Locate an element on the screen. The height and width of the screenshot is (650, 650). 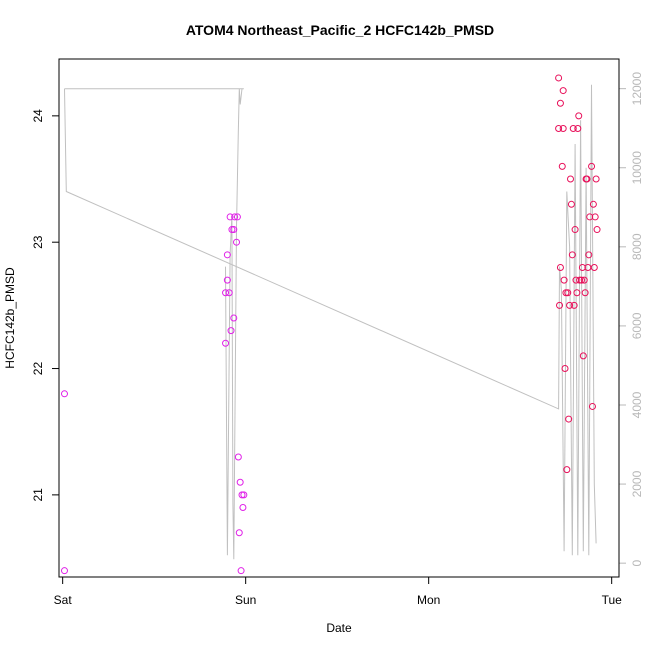
y2-tick-label: 8000 is located at coordinates (637, 246).